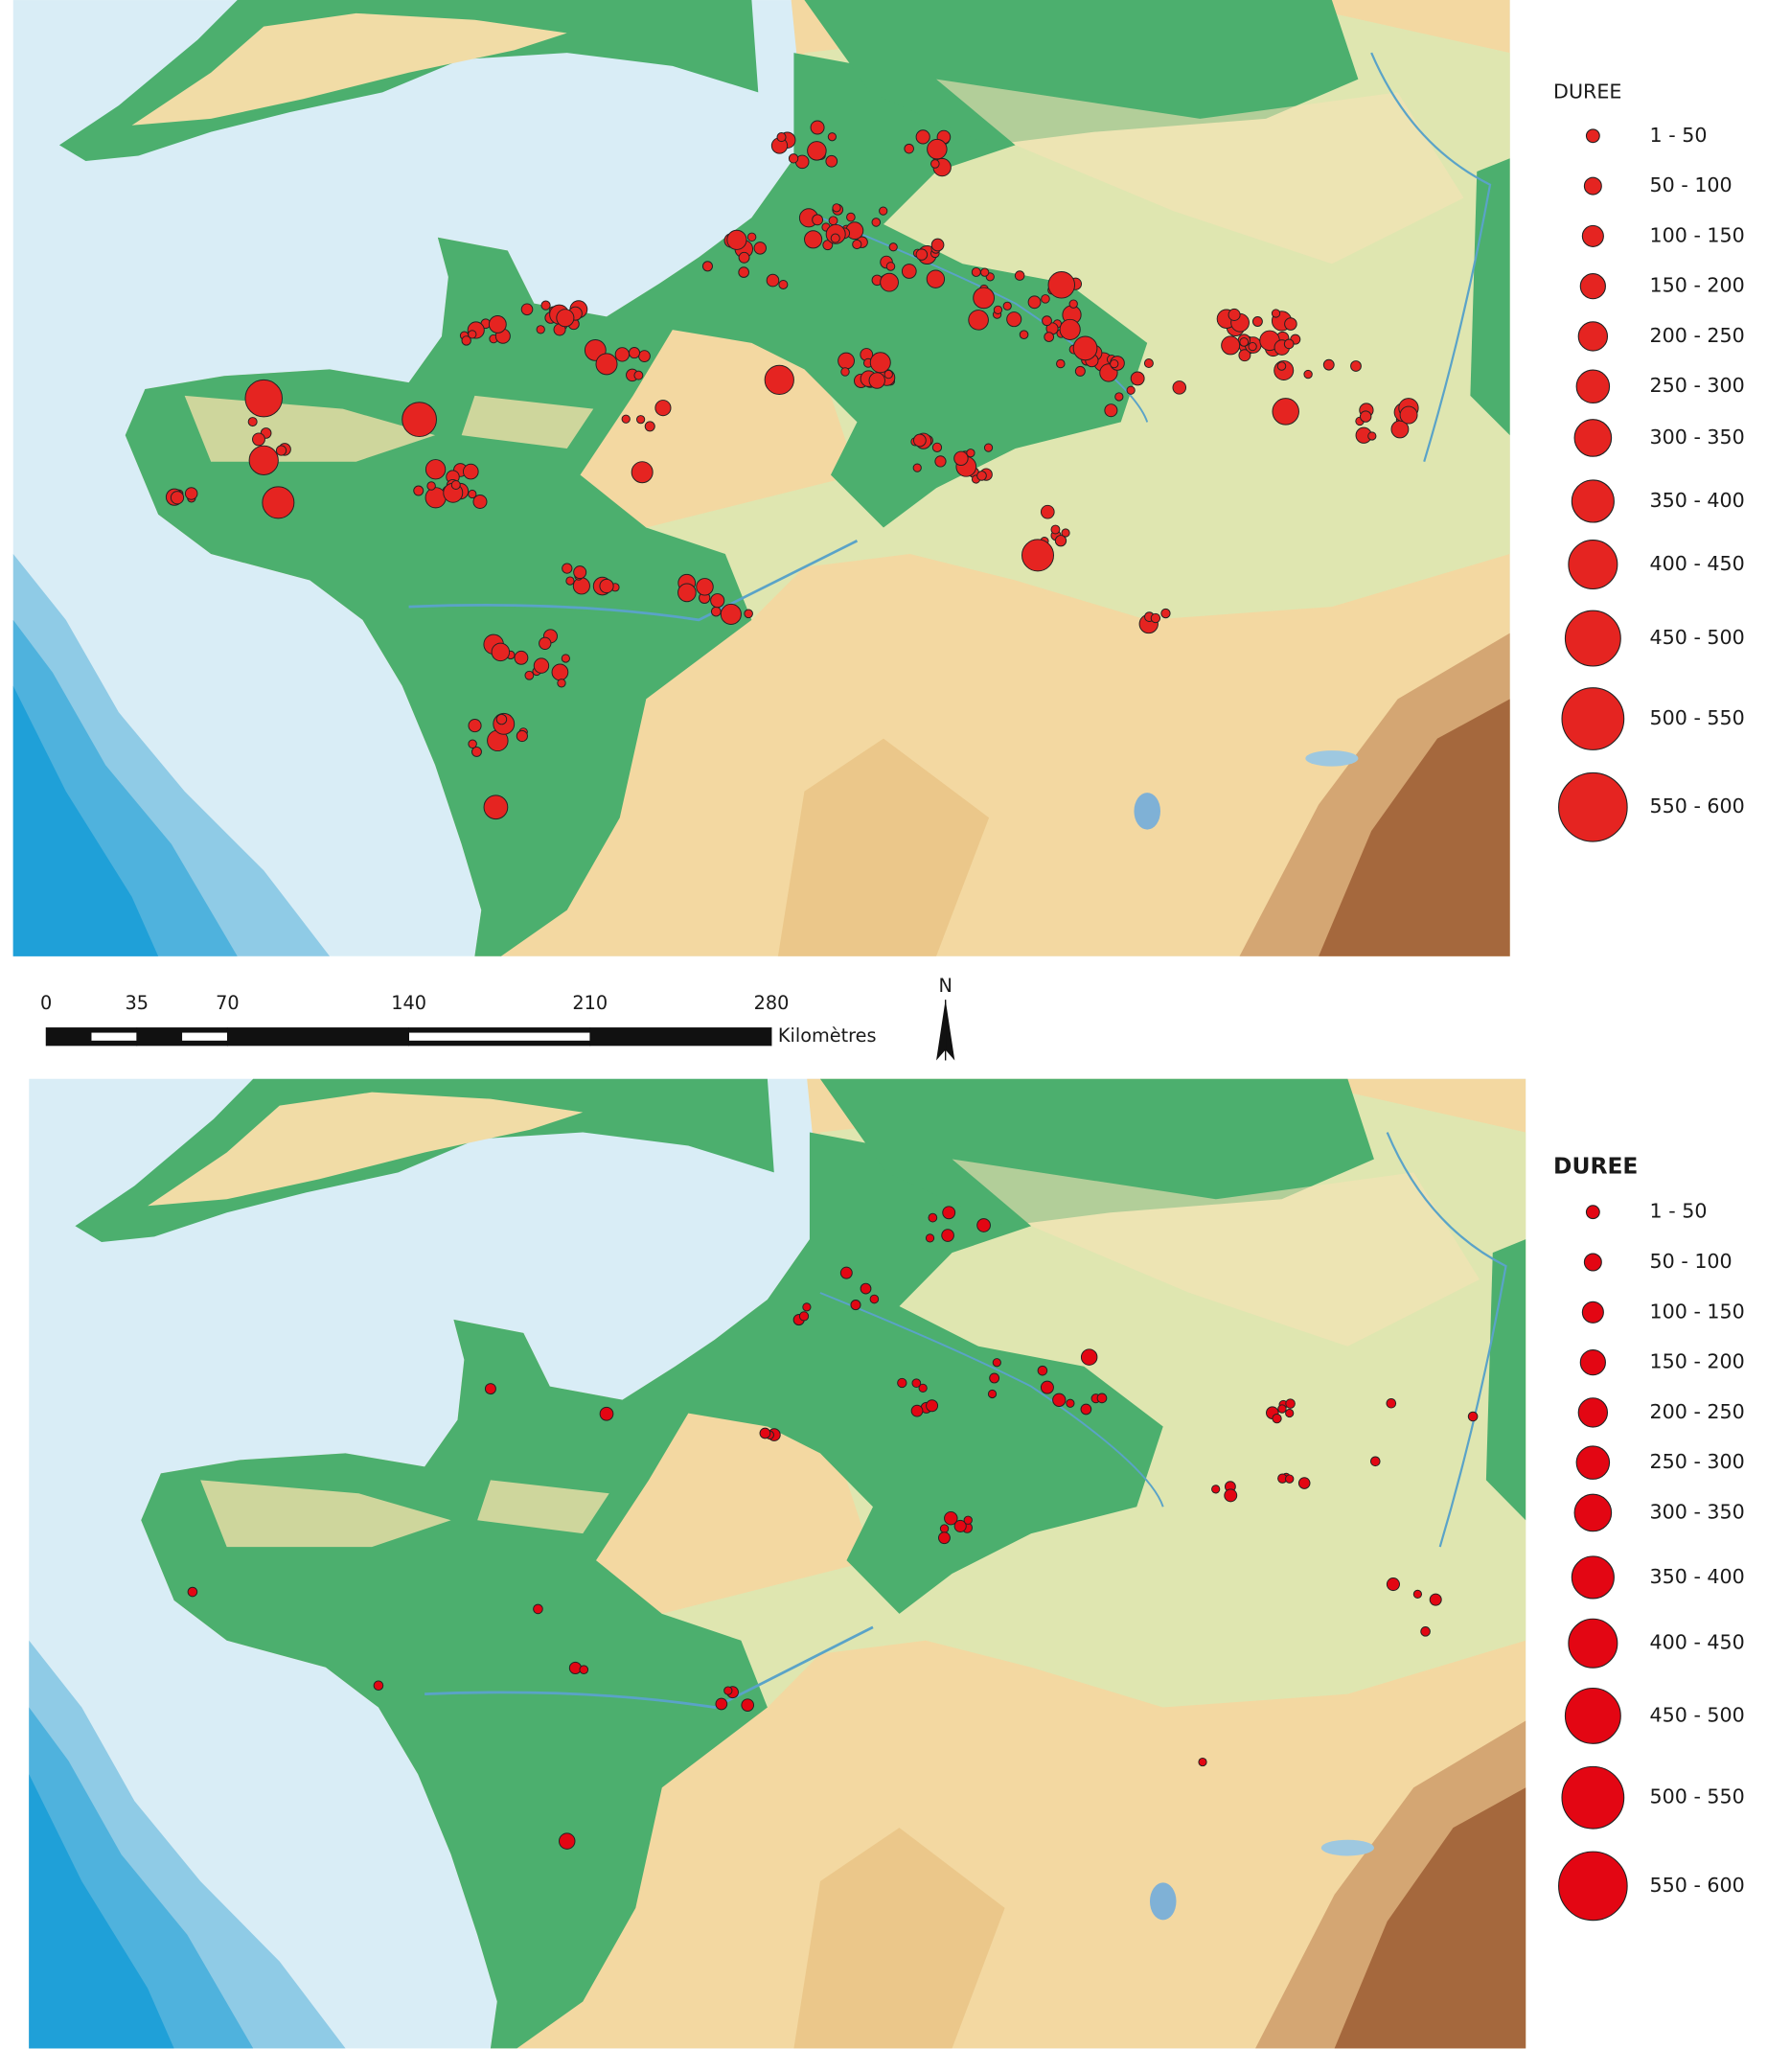  I want to click on legend-label: 200 - 250, so click(1697, 335).